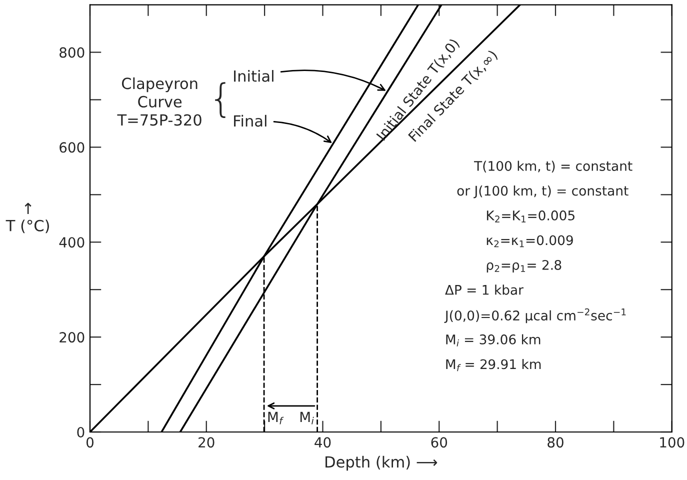 The image size is (687, 480). I want to click on annotation: κ$_{2}$=κ$_{1}$=0.009, so click(529, 241).